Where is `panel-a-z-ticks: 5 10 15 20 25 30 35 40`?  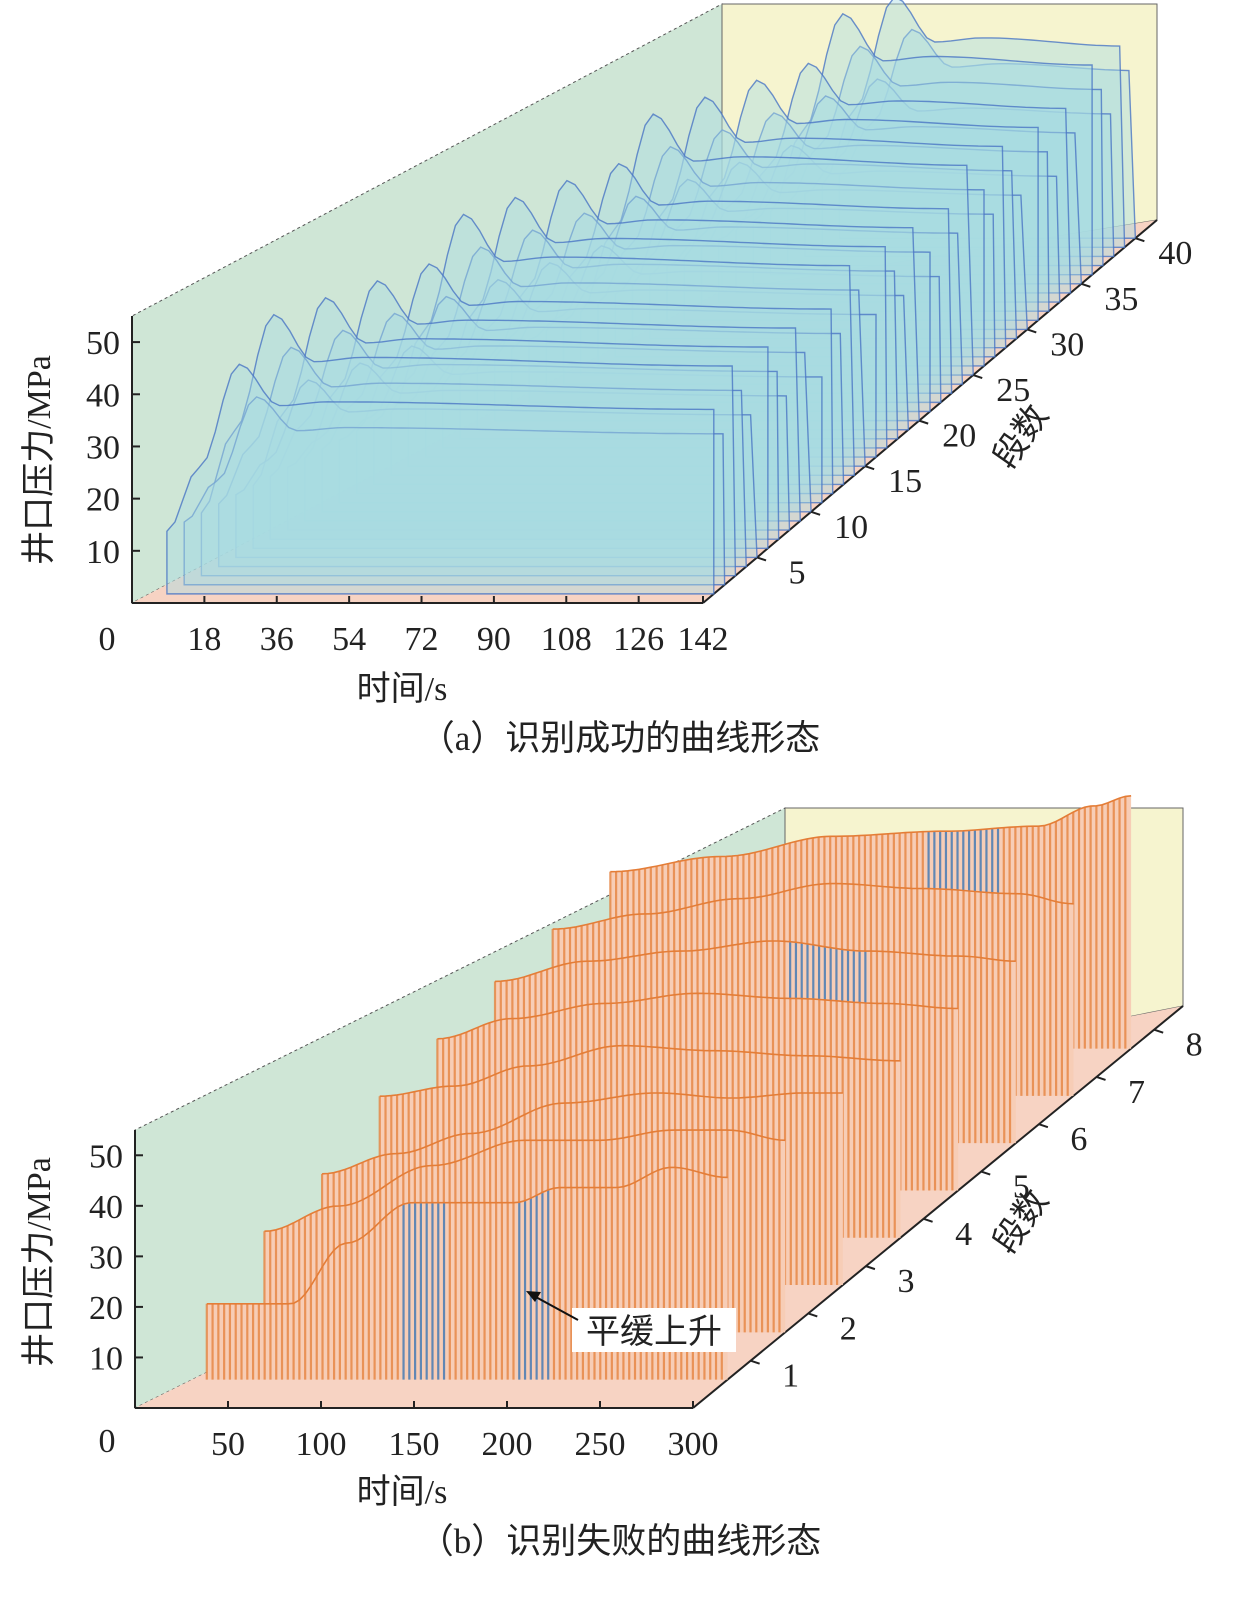 panel-a-z-ticks: 5 10 15 20 25 30 35 40 is located at coordinates (974, 413).